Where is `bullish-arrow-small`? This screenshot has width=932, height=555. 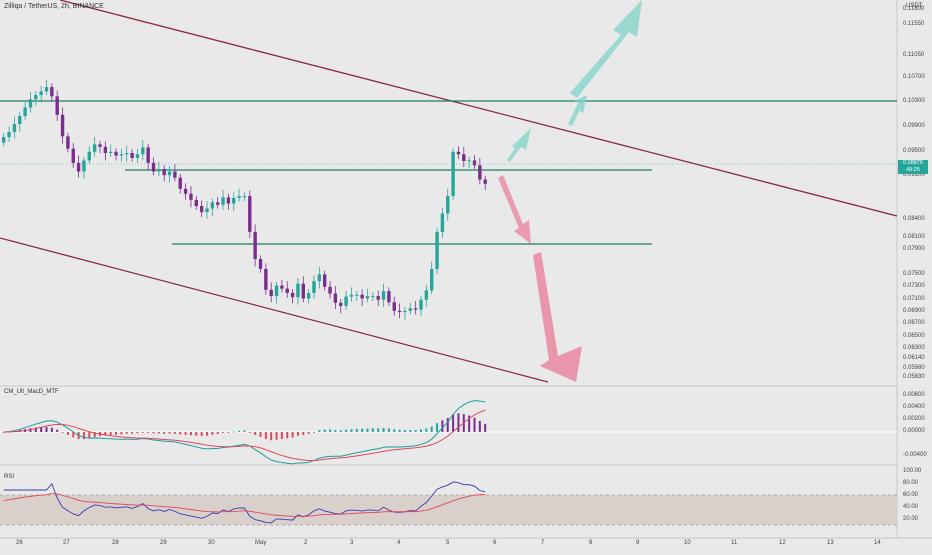
bullish-arrow-small is located at coordinates (519, 145).